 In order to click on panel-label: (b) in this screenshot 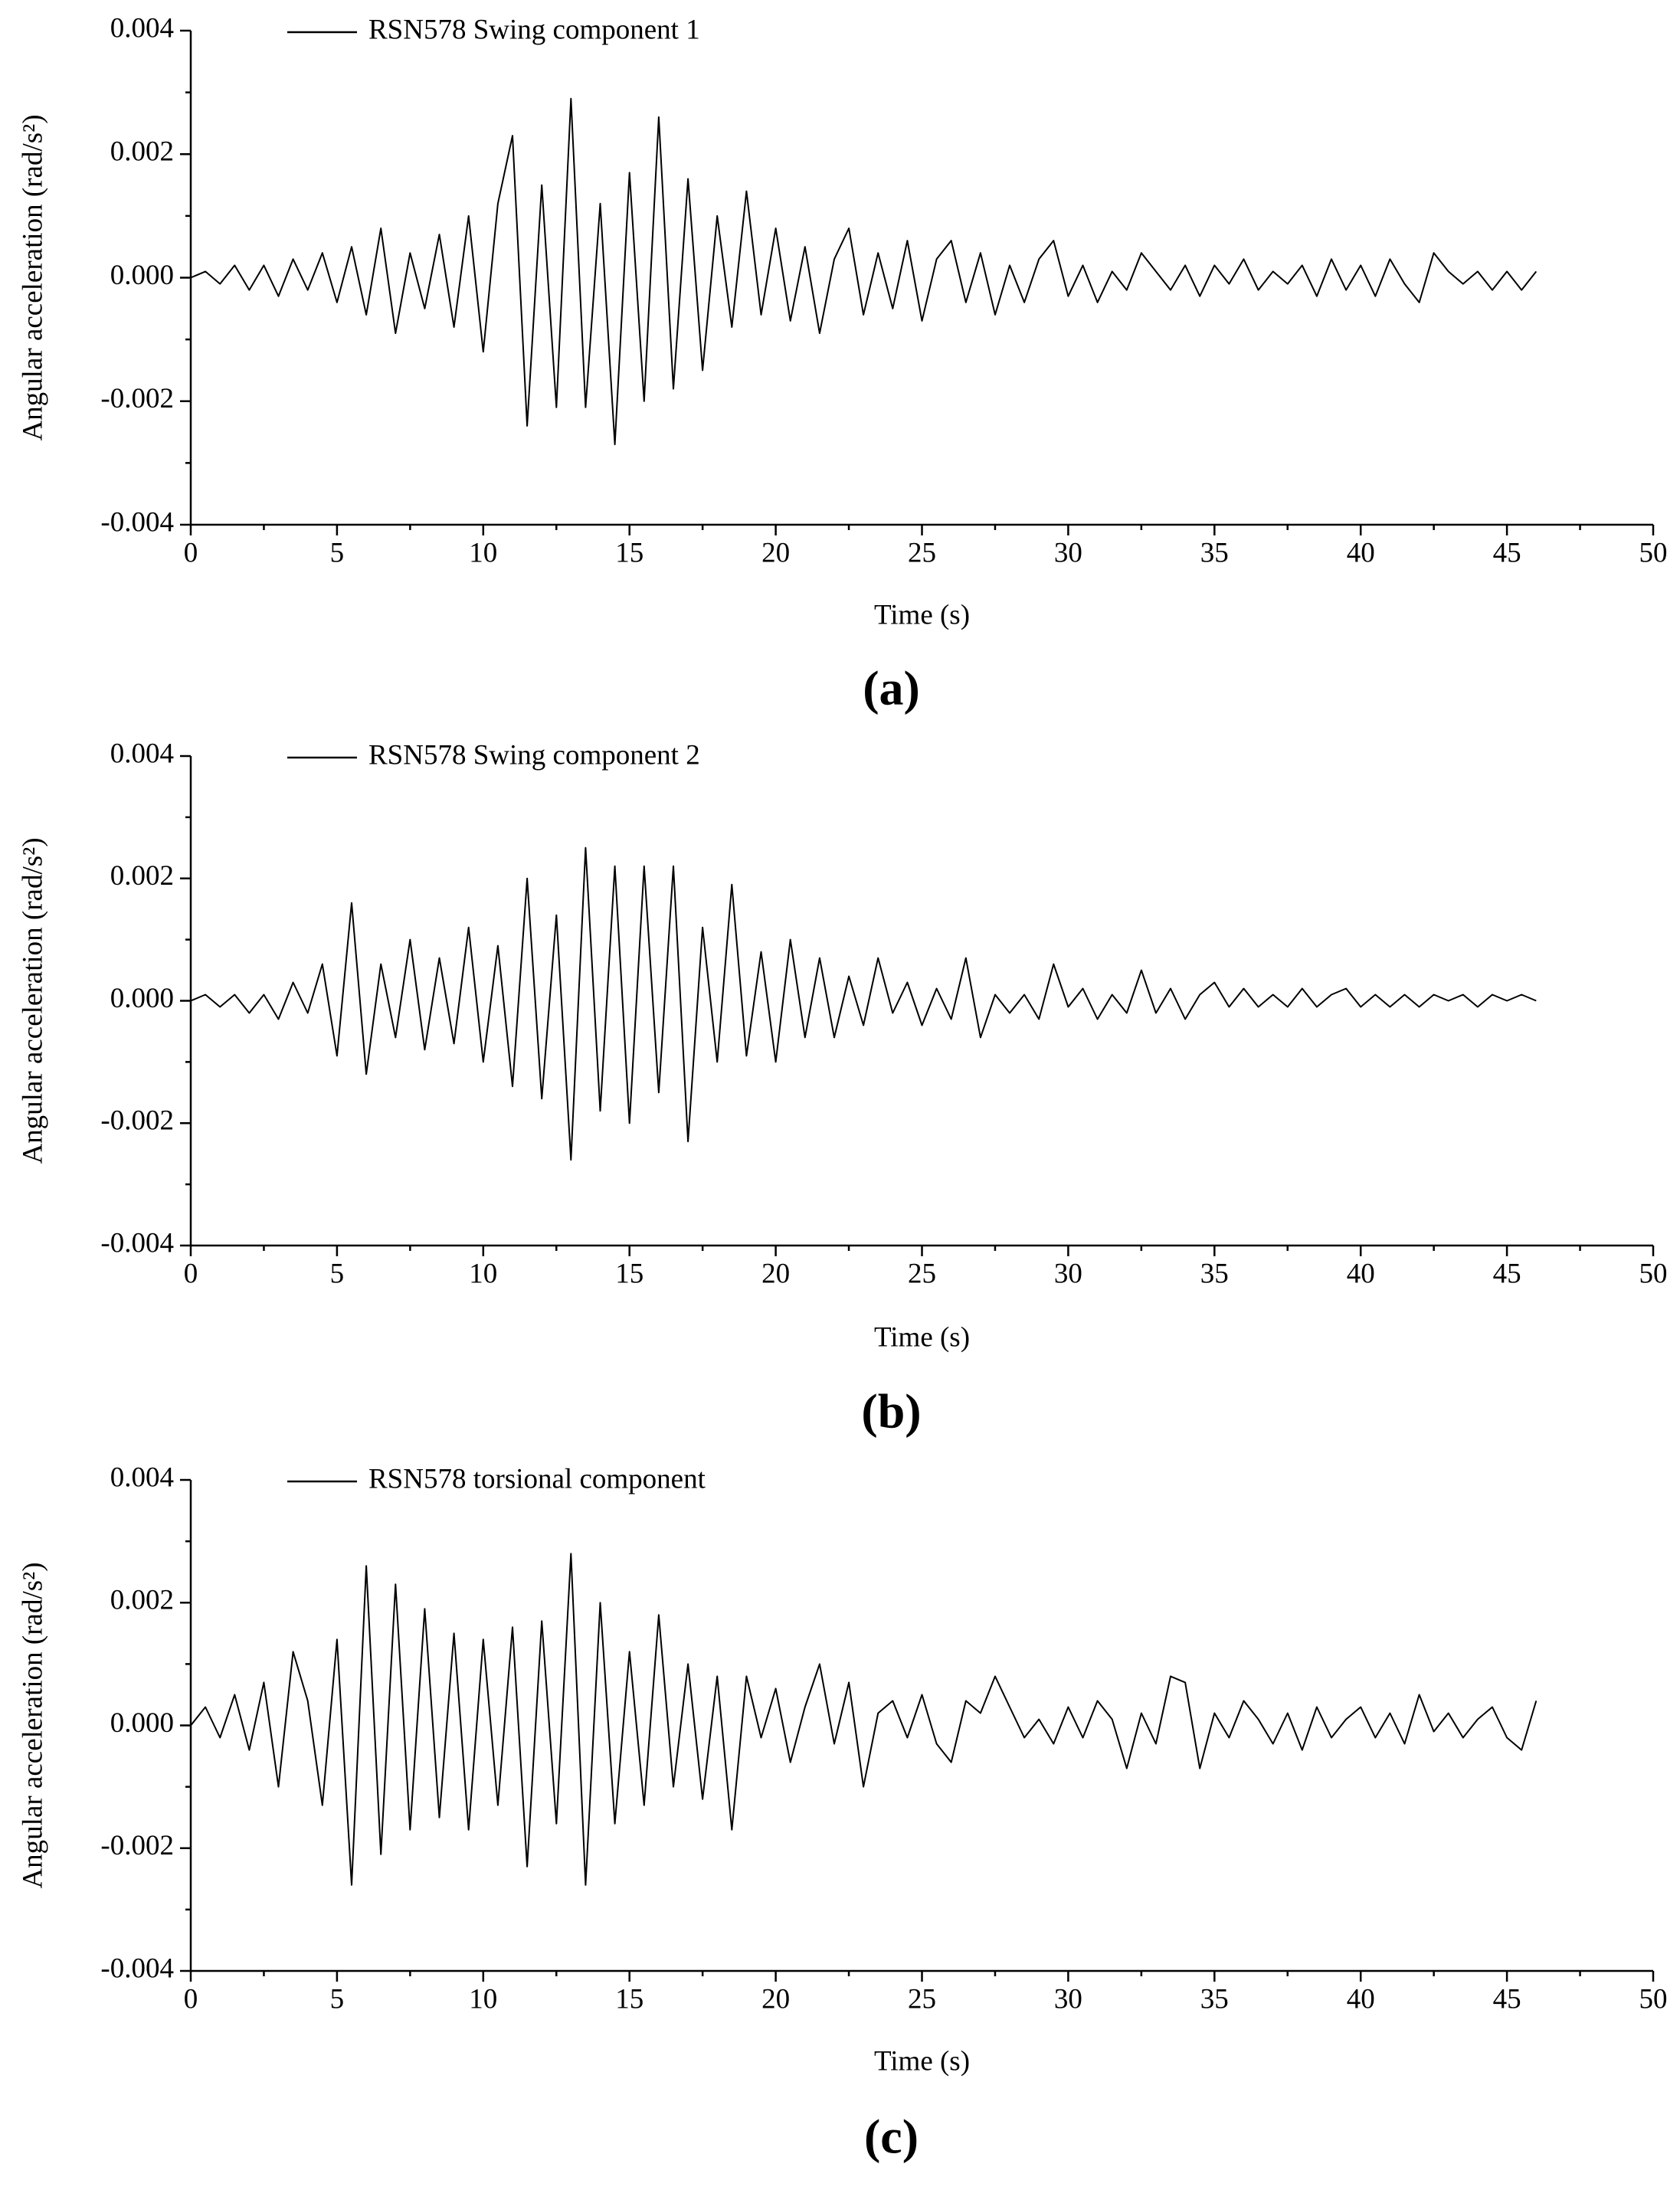, I will do `click(891, 1411)`.